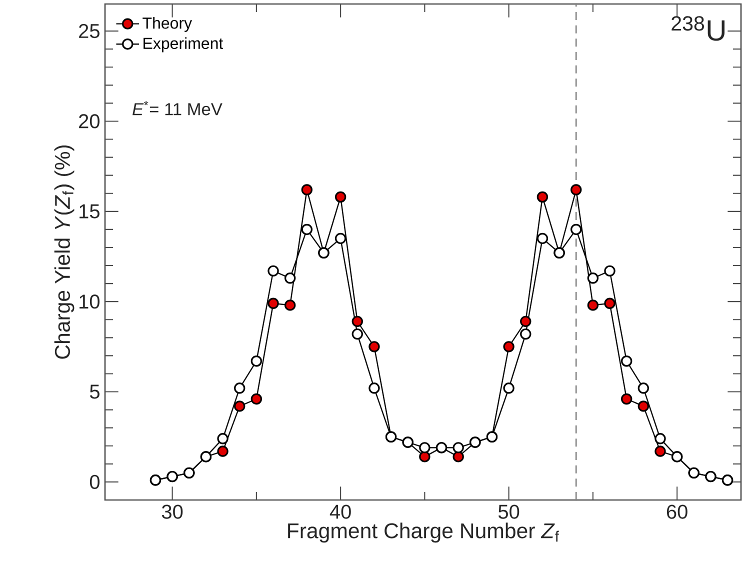  I want to click on annotation: $^{238}$U, so click(698, 28).